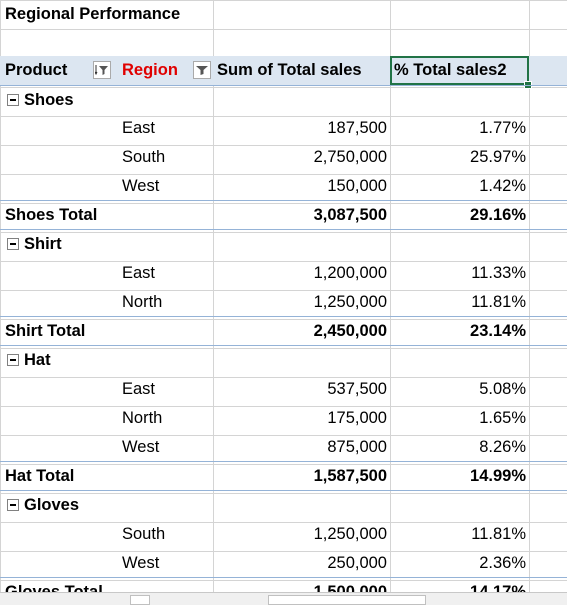  Describe the element at coordinates (289, 70) in the screenshot. I see `sum-sales-header: Sum of Total sales` at that location.